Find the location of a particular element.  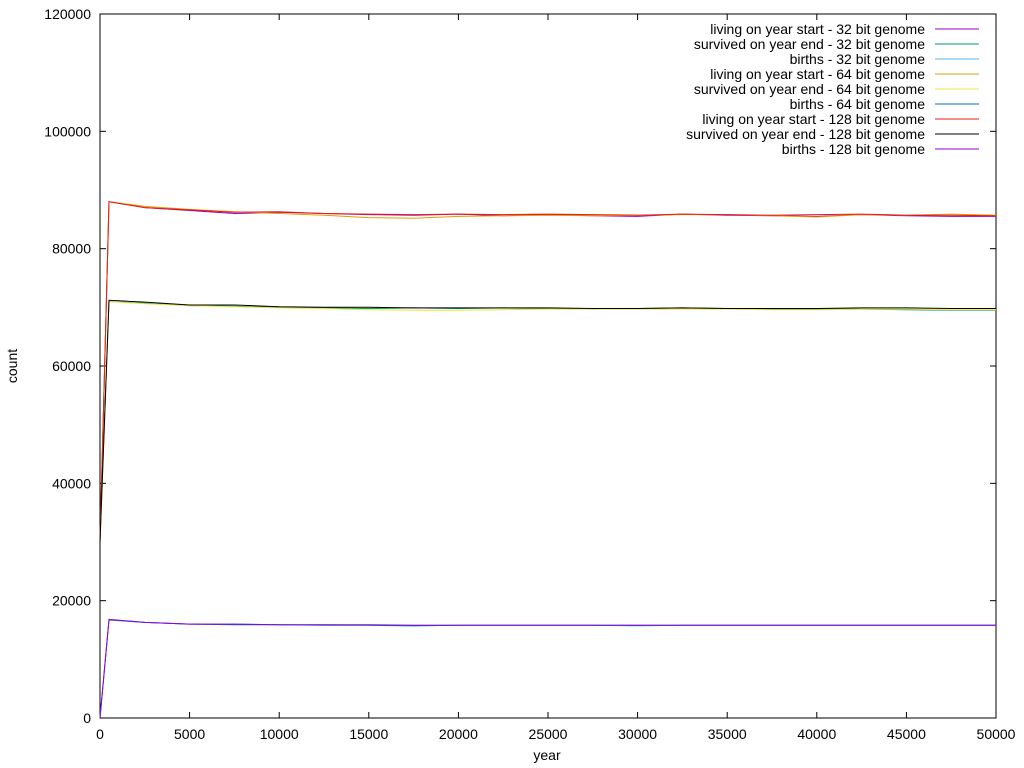

legend-label: births - 64 bit genome is located at coordinates (858, 104).